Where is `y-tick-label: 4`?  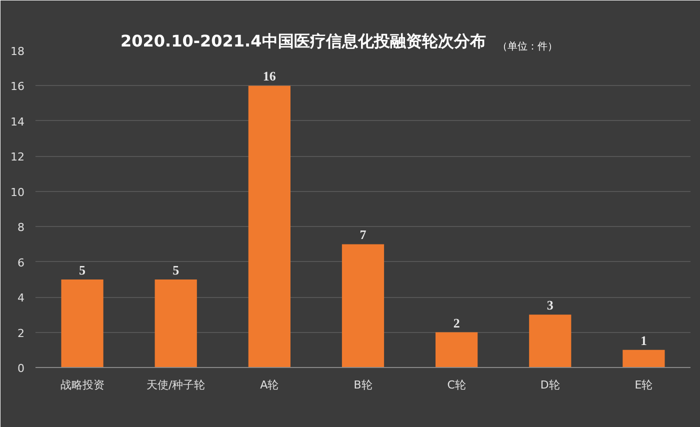 y-tick-label: 4 is located at coordinates (21, 298).